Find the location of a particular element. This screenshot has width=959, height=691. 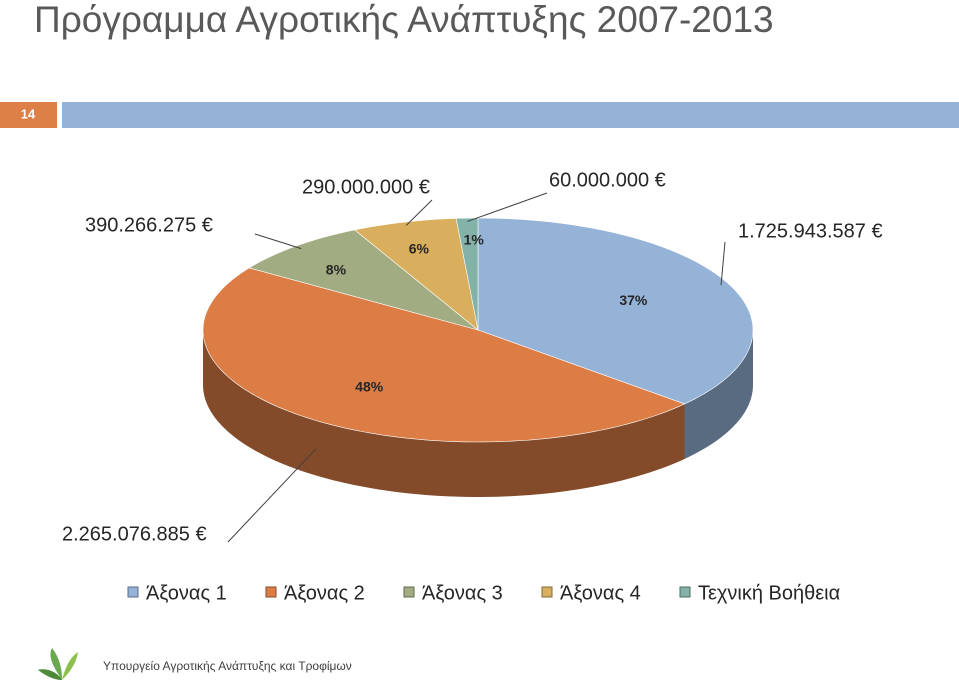

value-label: 60.000.000 € is located at coordinates (607, 180).